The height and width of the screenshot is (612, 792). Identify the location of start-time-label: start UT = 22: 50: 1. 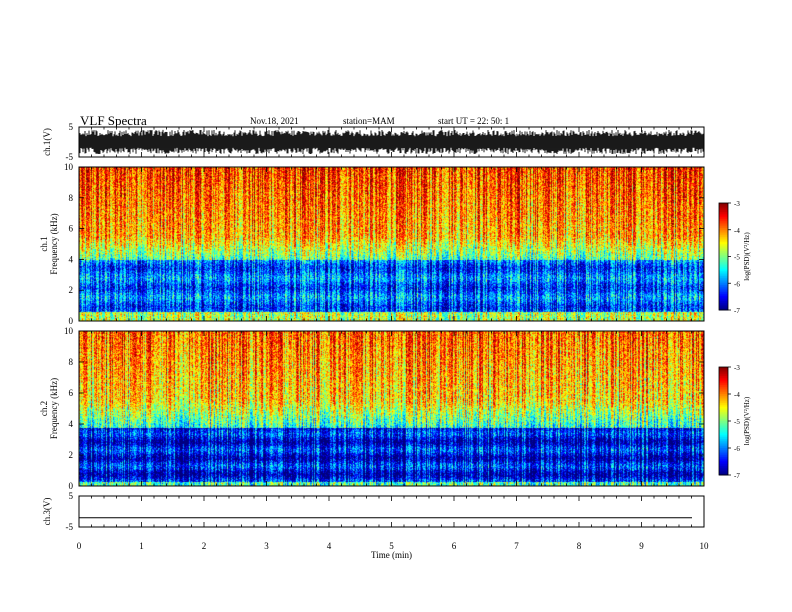
(474, 121).